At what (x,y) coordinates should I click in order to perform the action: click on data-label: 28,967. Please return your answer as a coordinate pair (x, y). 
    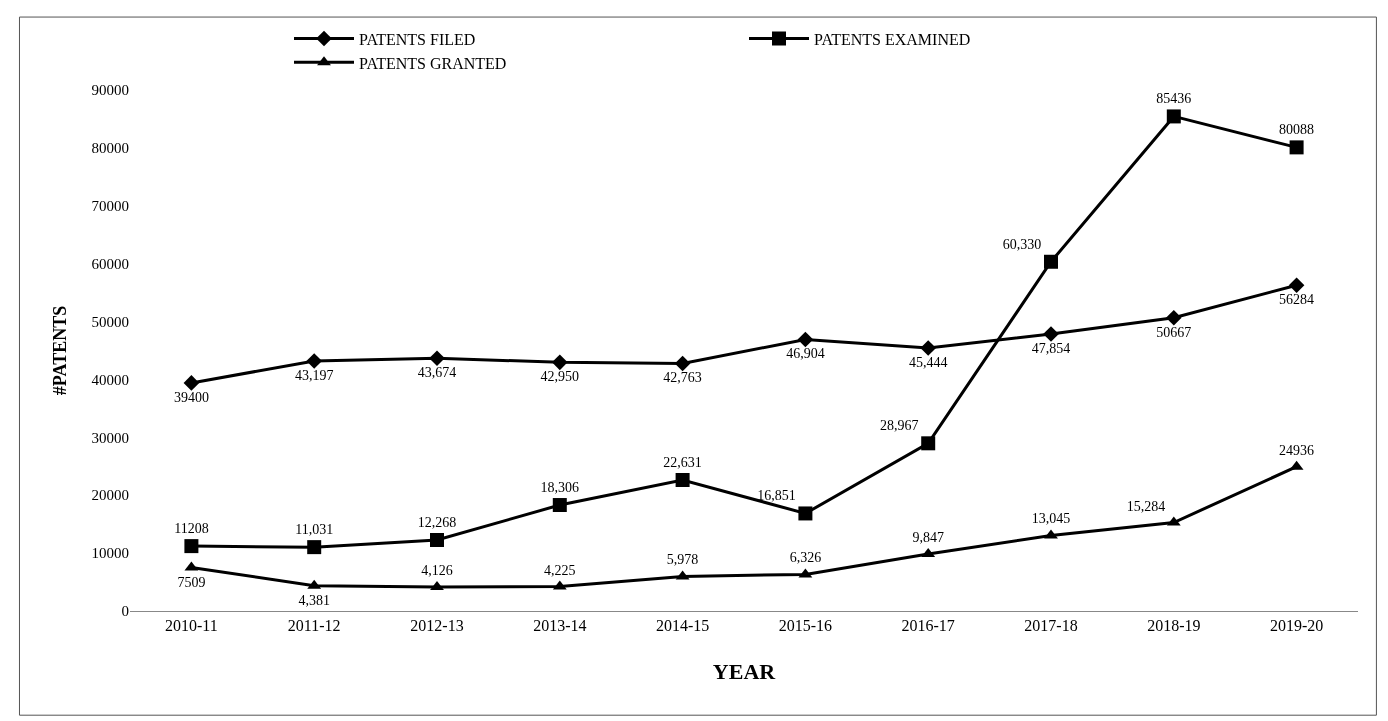
    Looking at the image, I should click on (899, 426).